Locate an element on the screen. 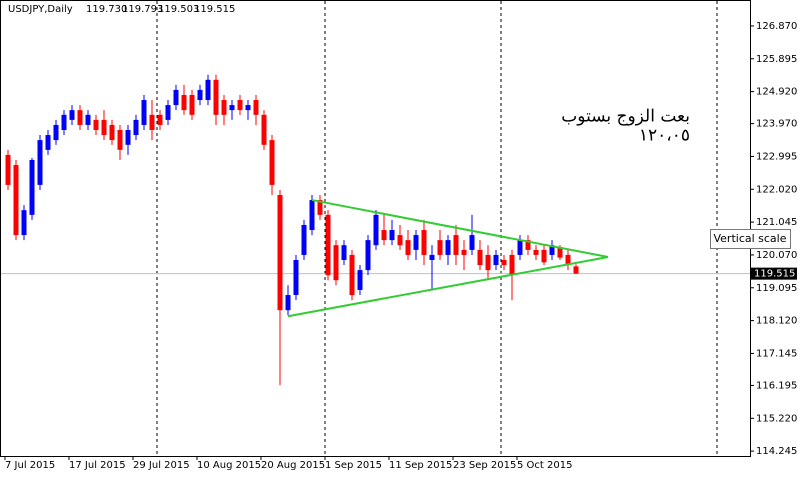 The image size is (798, 482). annotation-line-2: ١٢٠،٠٥ is located at coordinates (664, 136).